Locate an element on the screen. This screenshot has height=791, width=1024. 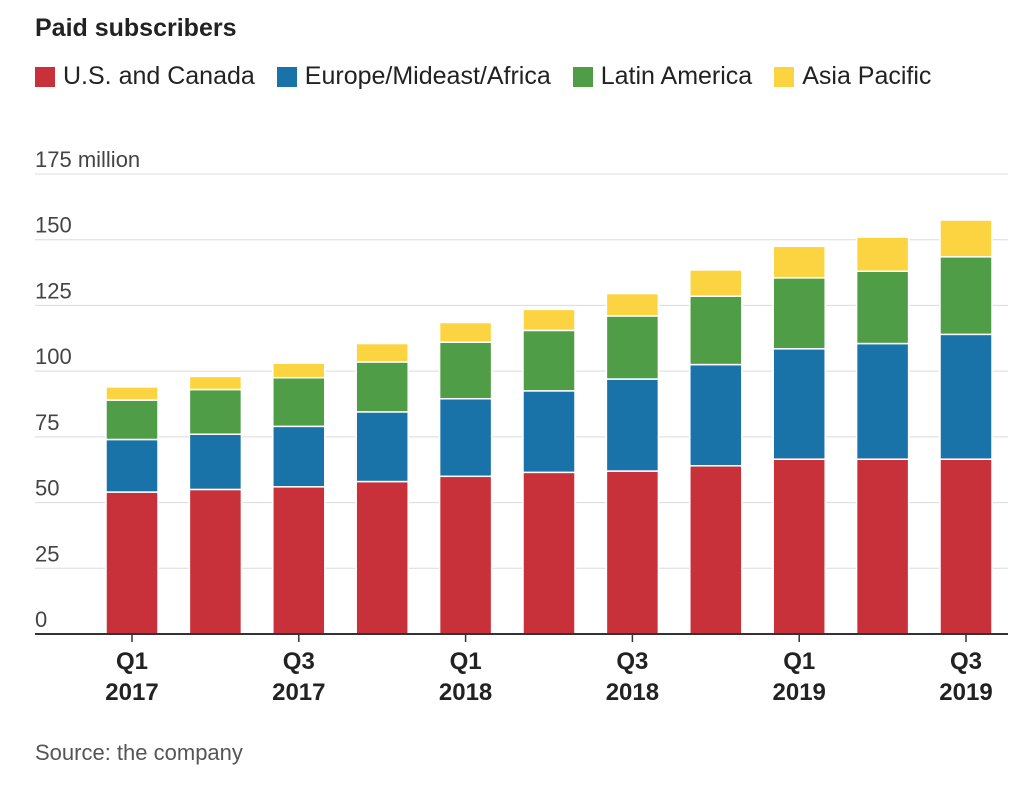
legend-item-latin-america: Latin America is located at coordinates (662, 76).